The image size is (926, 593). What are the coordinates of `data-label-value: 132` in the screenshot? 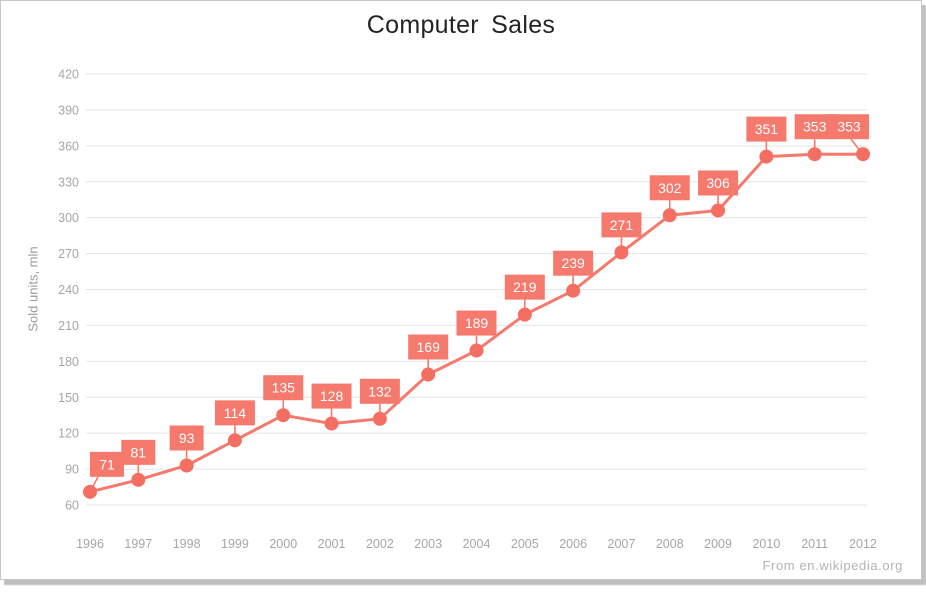 It's located at (380, 391).